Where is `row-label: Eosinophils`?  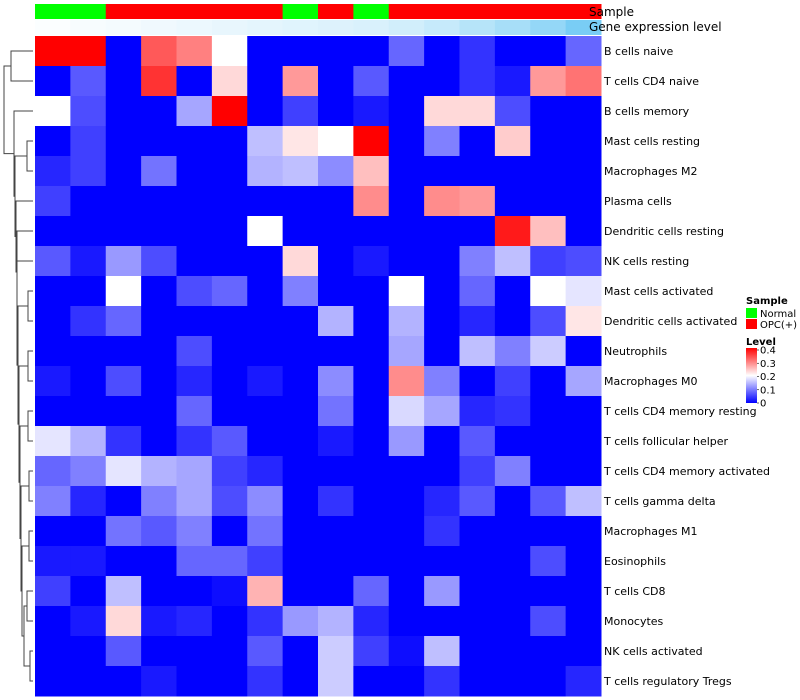 row-label: Eosinophils is located at coordinates (635, 561).